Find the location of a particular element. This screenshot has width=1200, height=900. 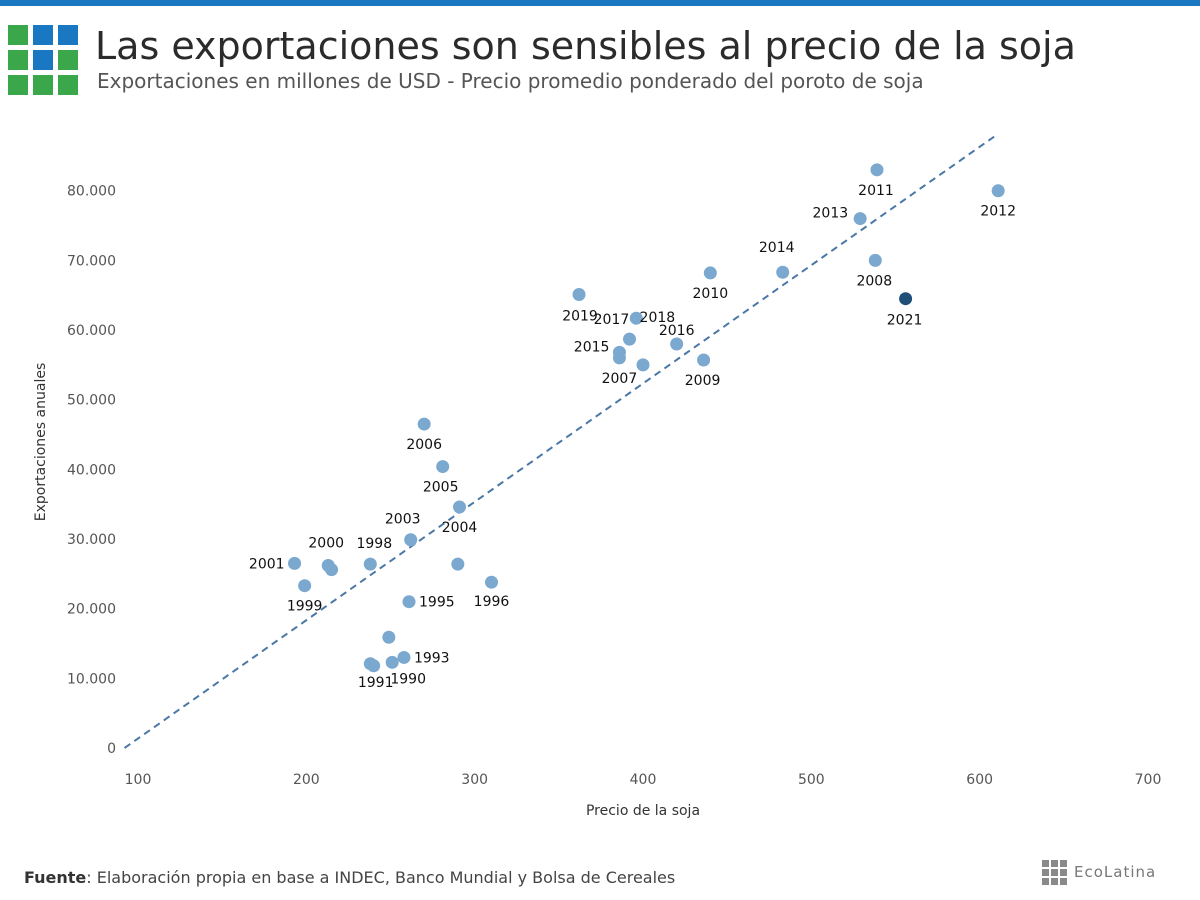

x-tick-label: 200 is located at coordinates (306, 780).